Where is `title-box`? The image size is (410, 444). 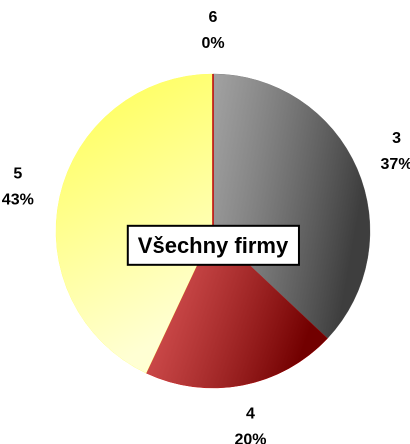
title-box is located at coordinates (213, 245).